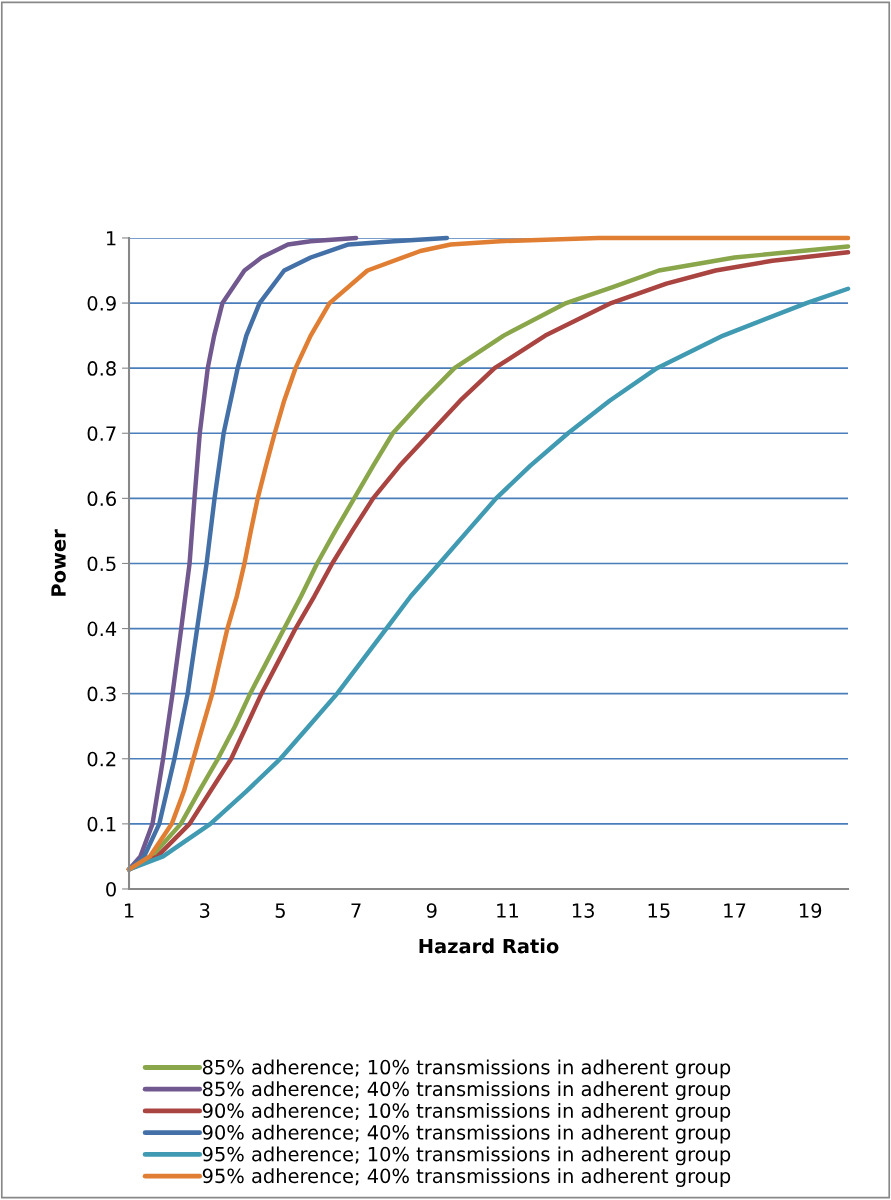 The image size is (891, 1200). What do you see at coordinates (101, 303) in the screenshot?
I see `y-tick-label: 0.9` at bounding box center [101, 303].